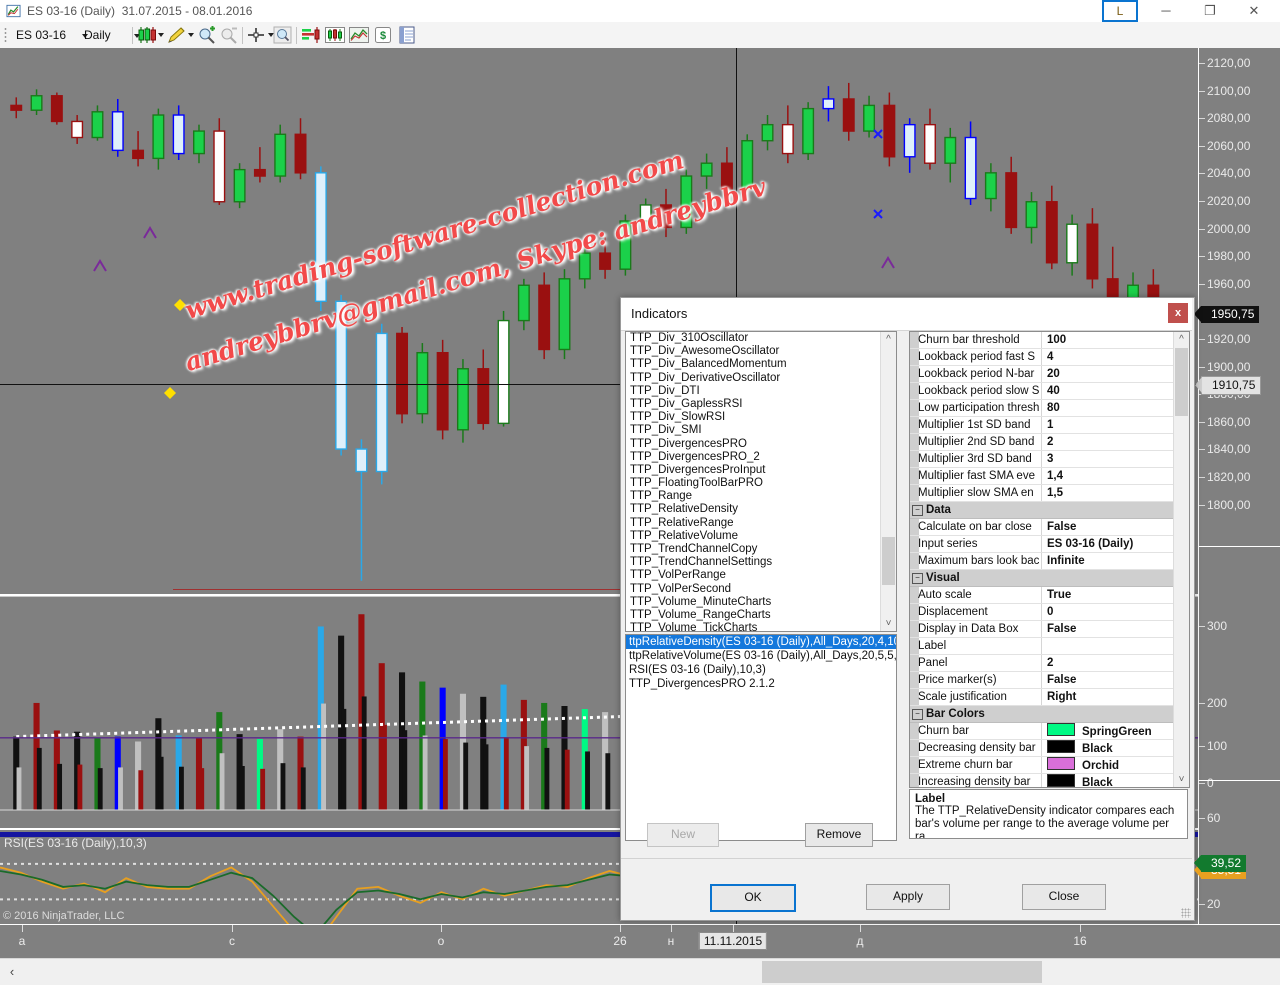 The image size is (1280, 985). What do you see at coordinates (686, 403) in the screenshot?
I see `indicator-list-item: TTP_Div_GaplessRSI` at bounding box center [686, 403].